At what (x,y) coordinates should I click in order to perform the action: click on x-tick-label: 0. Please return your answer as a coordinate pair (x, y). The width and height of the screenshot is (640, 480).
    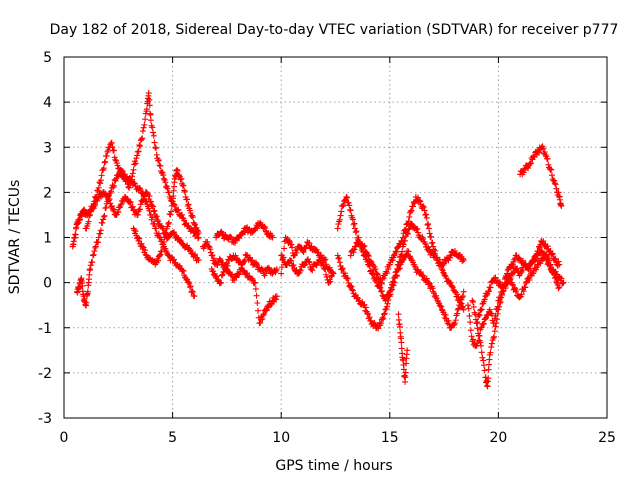
    Looking at the image, I should click on (64, 438).